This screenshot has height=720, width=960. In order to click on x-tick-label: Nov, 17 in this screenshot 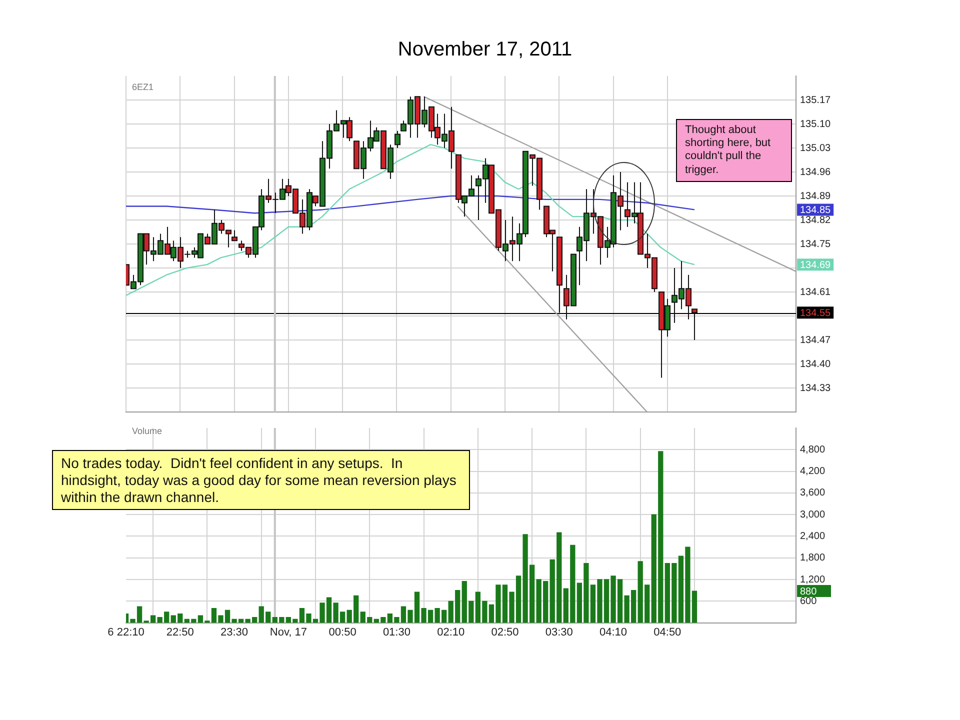, I will do `click(288, 632)`.